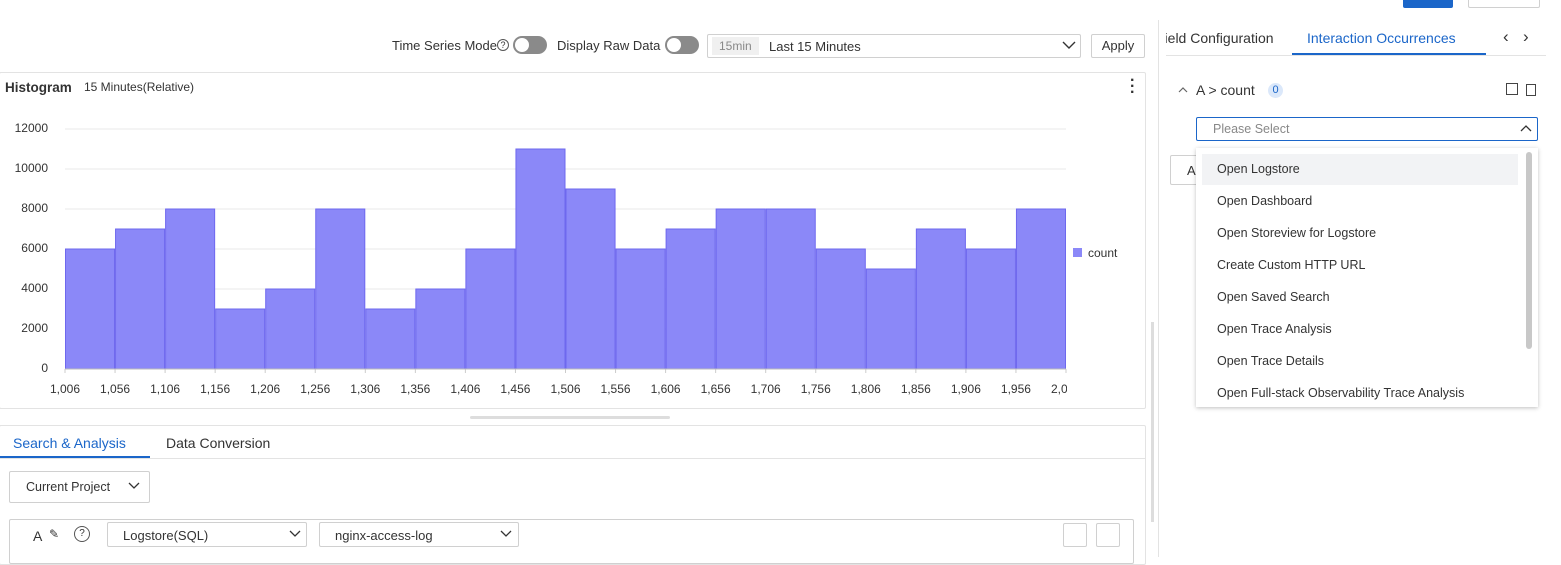  Describe the element at coordinates (1108, 535) in the screenshot. I see `delete-button` at that location.